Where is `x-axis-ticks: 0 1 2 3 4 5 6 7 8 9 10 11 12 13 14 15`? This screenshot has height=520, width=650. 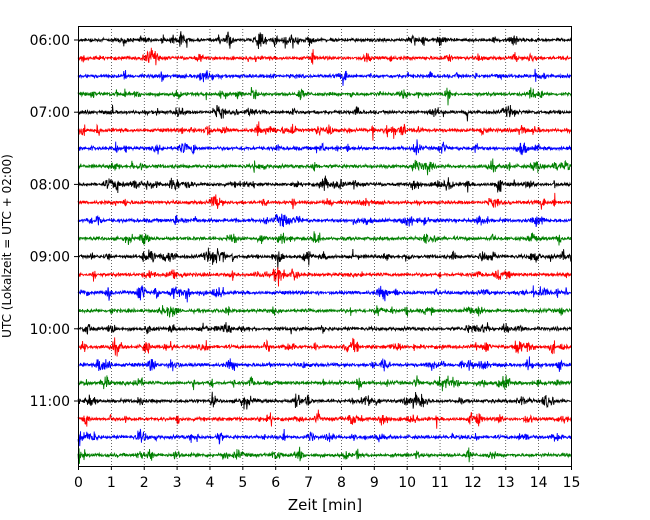
x-axis-ticks: 0 1 2 3 4 5 6 7 8 9 10 11 12 13 14 15 is located at coordinates (327, 478).